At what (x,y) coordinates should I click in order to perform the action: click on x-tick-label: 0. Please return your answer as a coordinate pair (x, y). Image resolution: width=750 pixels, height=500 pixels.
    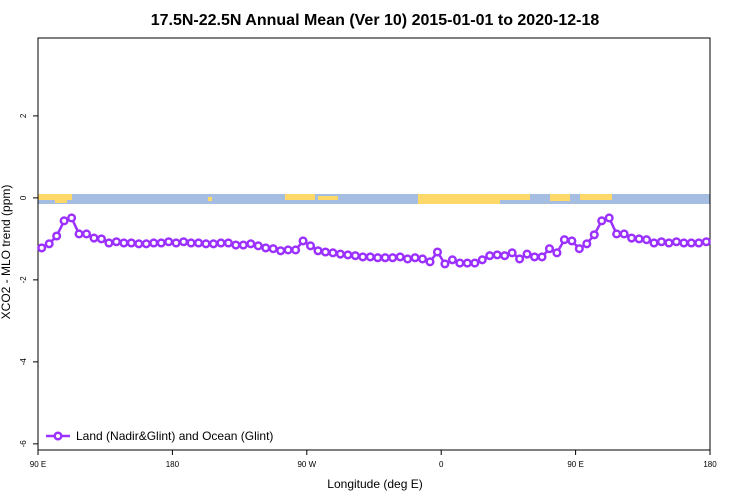
    Looking at the image, I should click on (441, 464).